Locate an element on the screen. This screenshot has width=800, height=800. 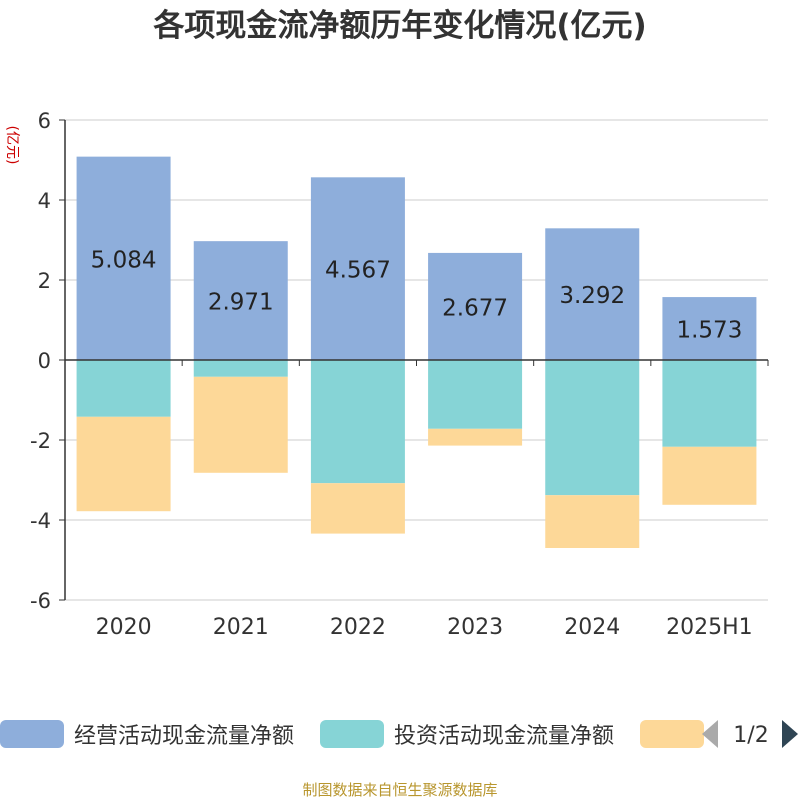
y-tick-label: 0 is located at coordinates (44, 361).